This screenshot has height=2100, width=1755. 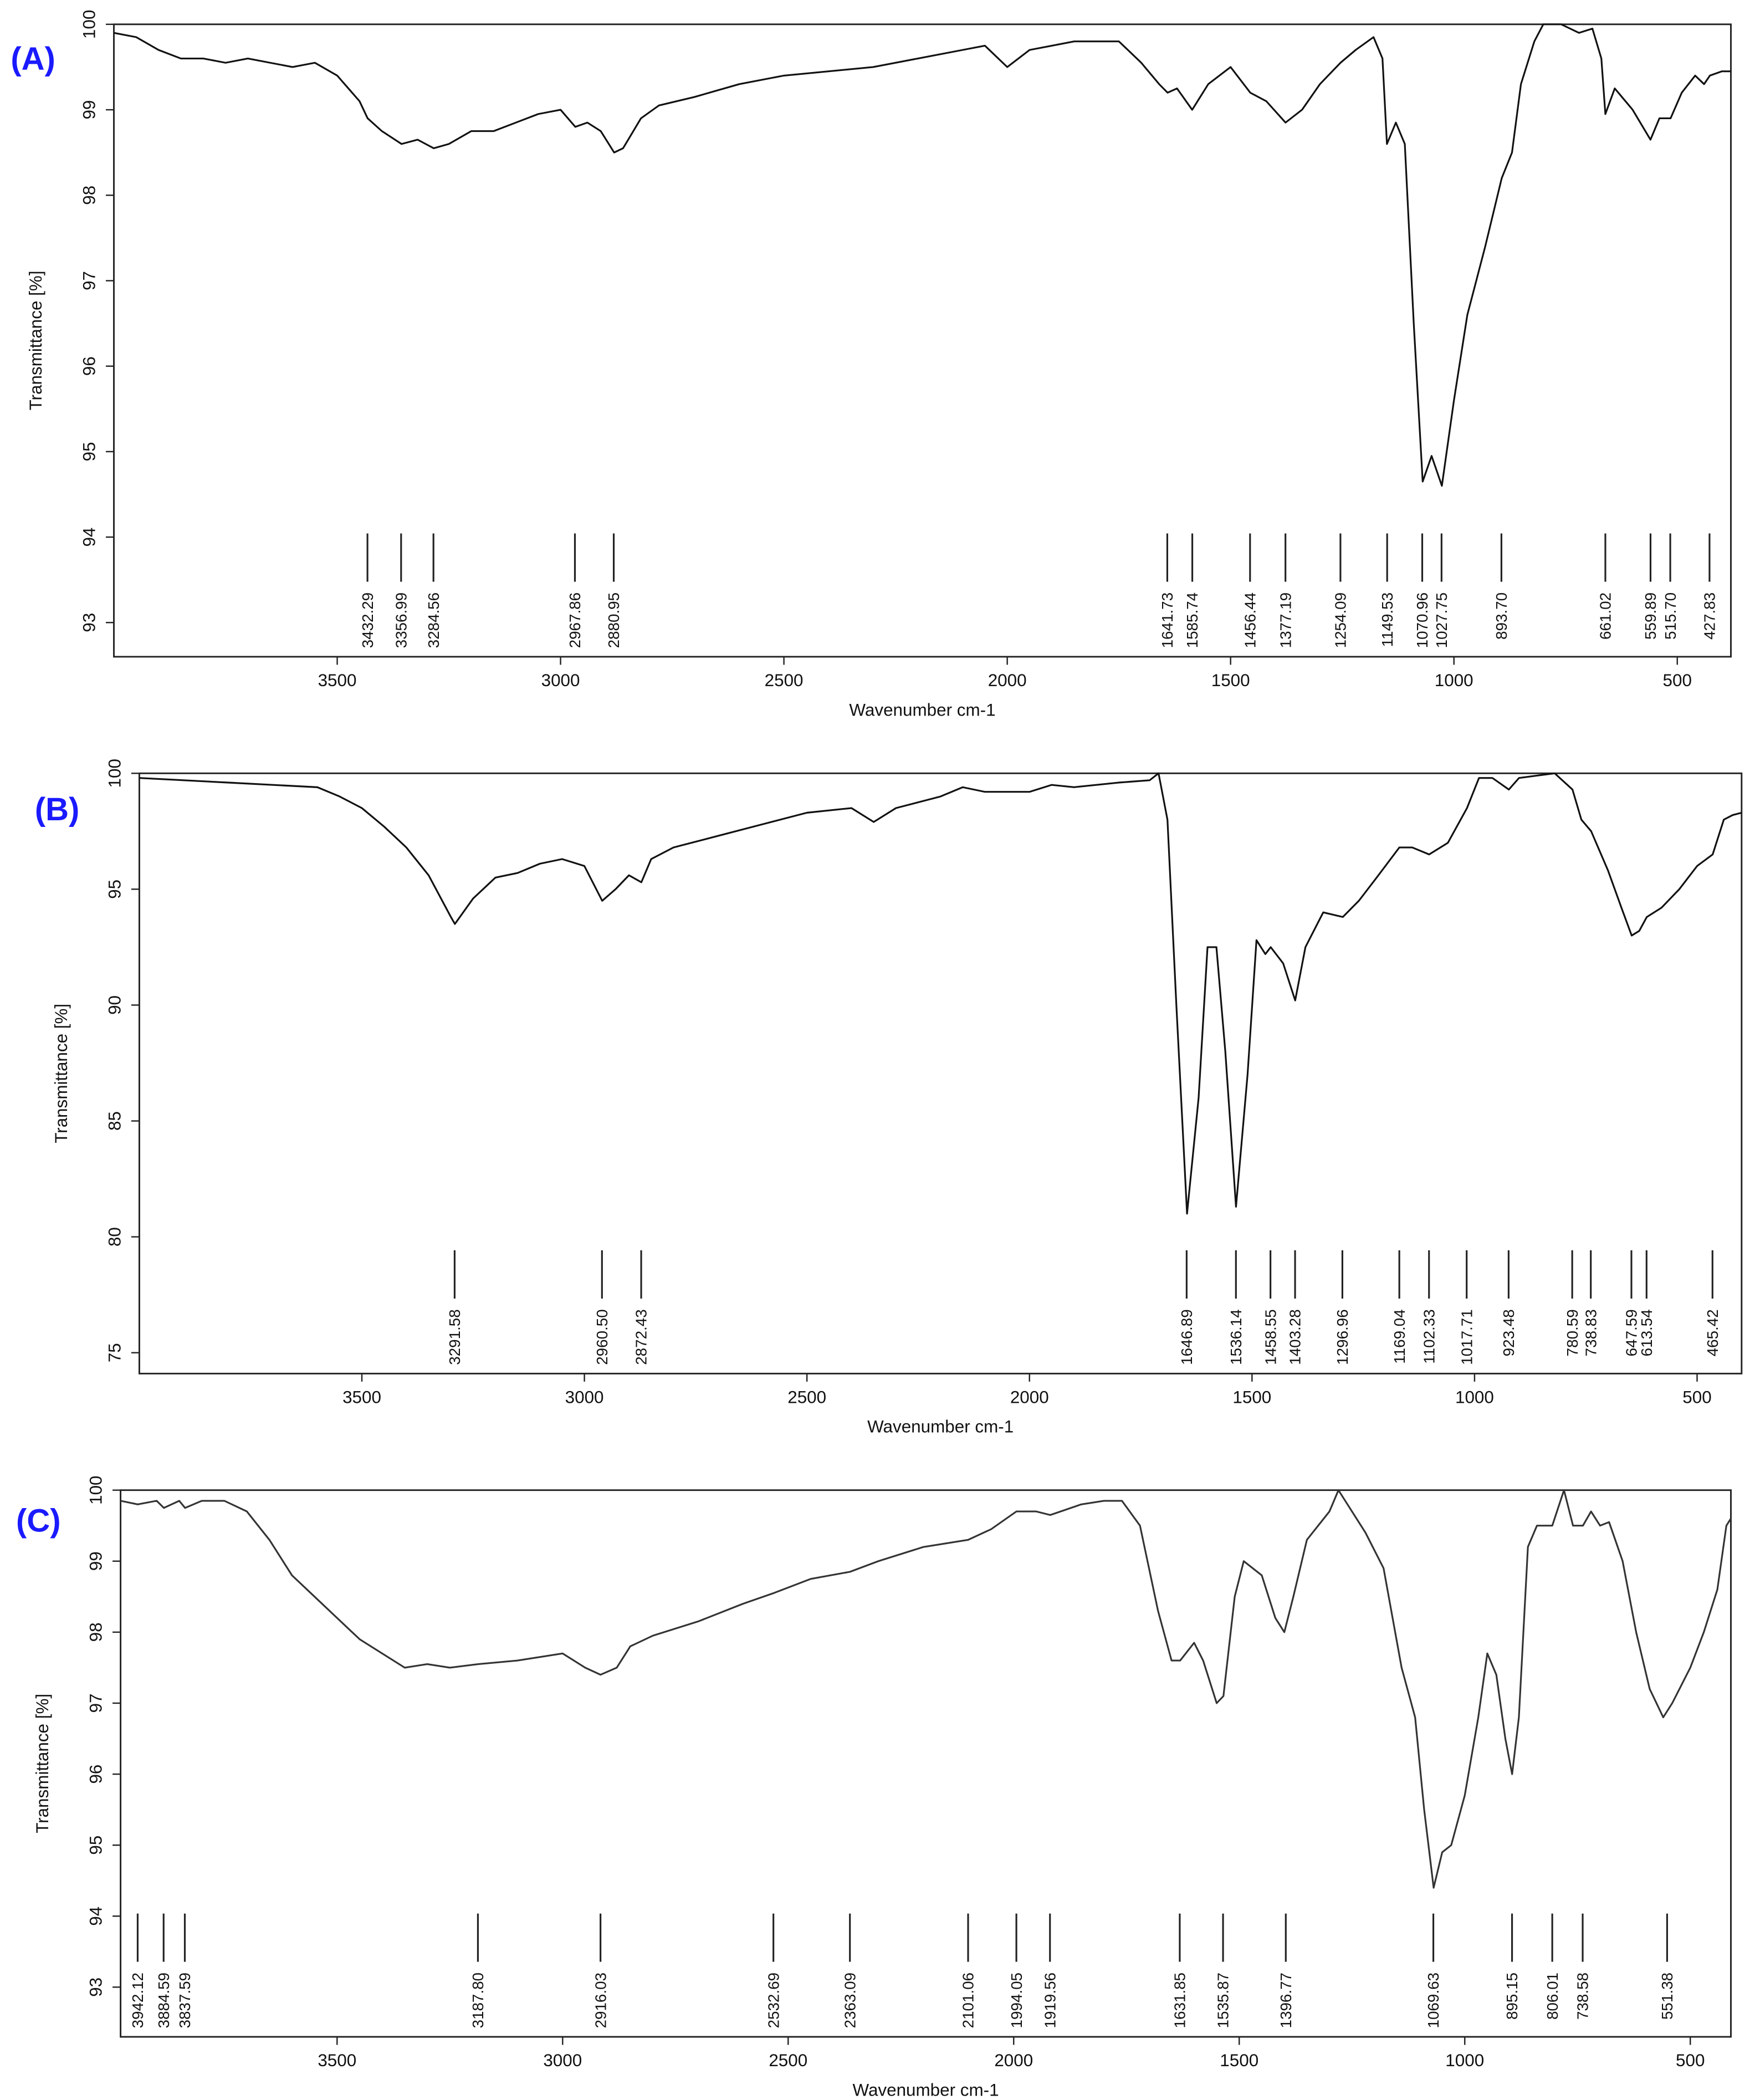 What do you see at coordinates (434, 620) in the screenshot?
I see `peak-label: 3284.56` at bounding box center [434, 620].